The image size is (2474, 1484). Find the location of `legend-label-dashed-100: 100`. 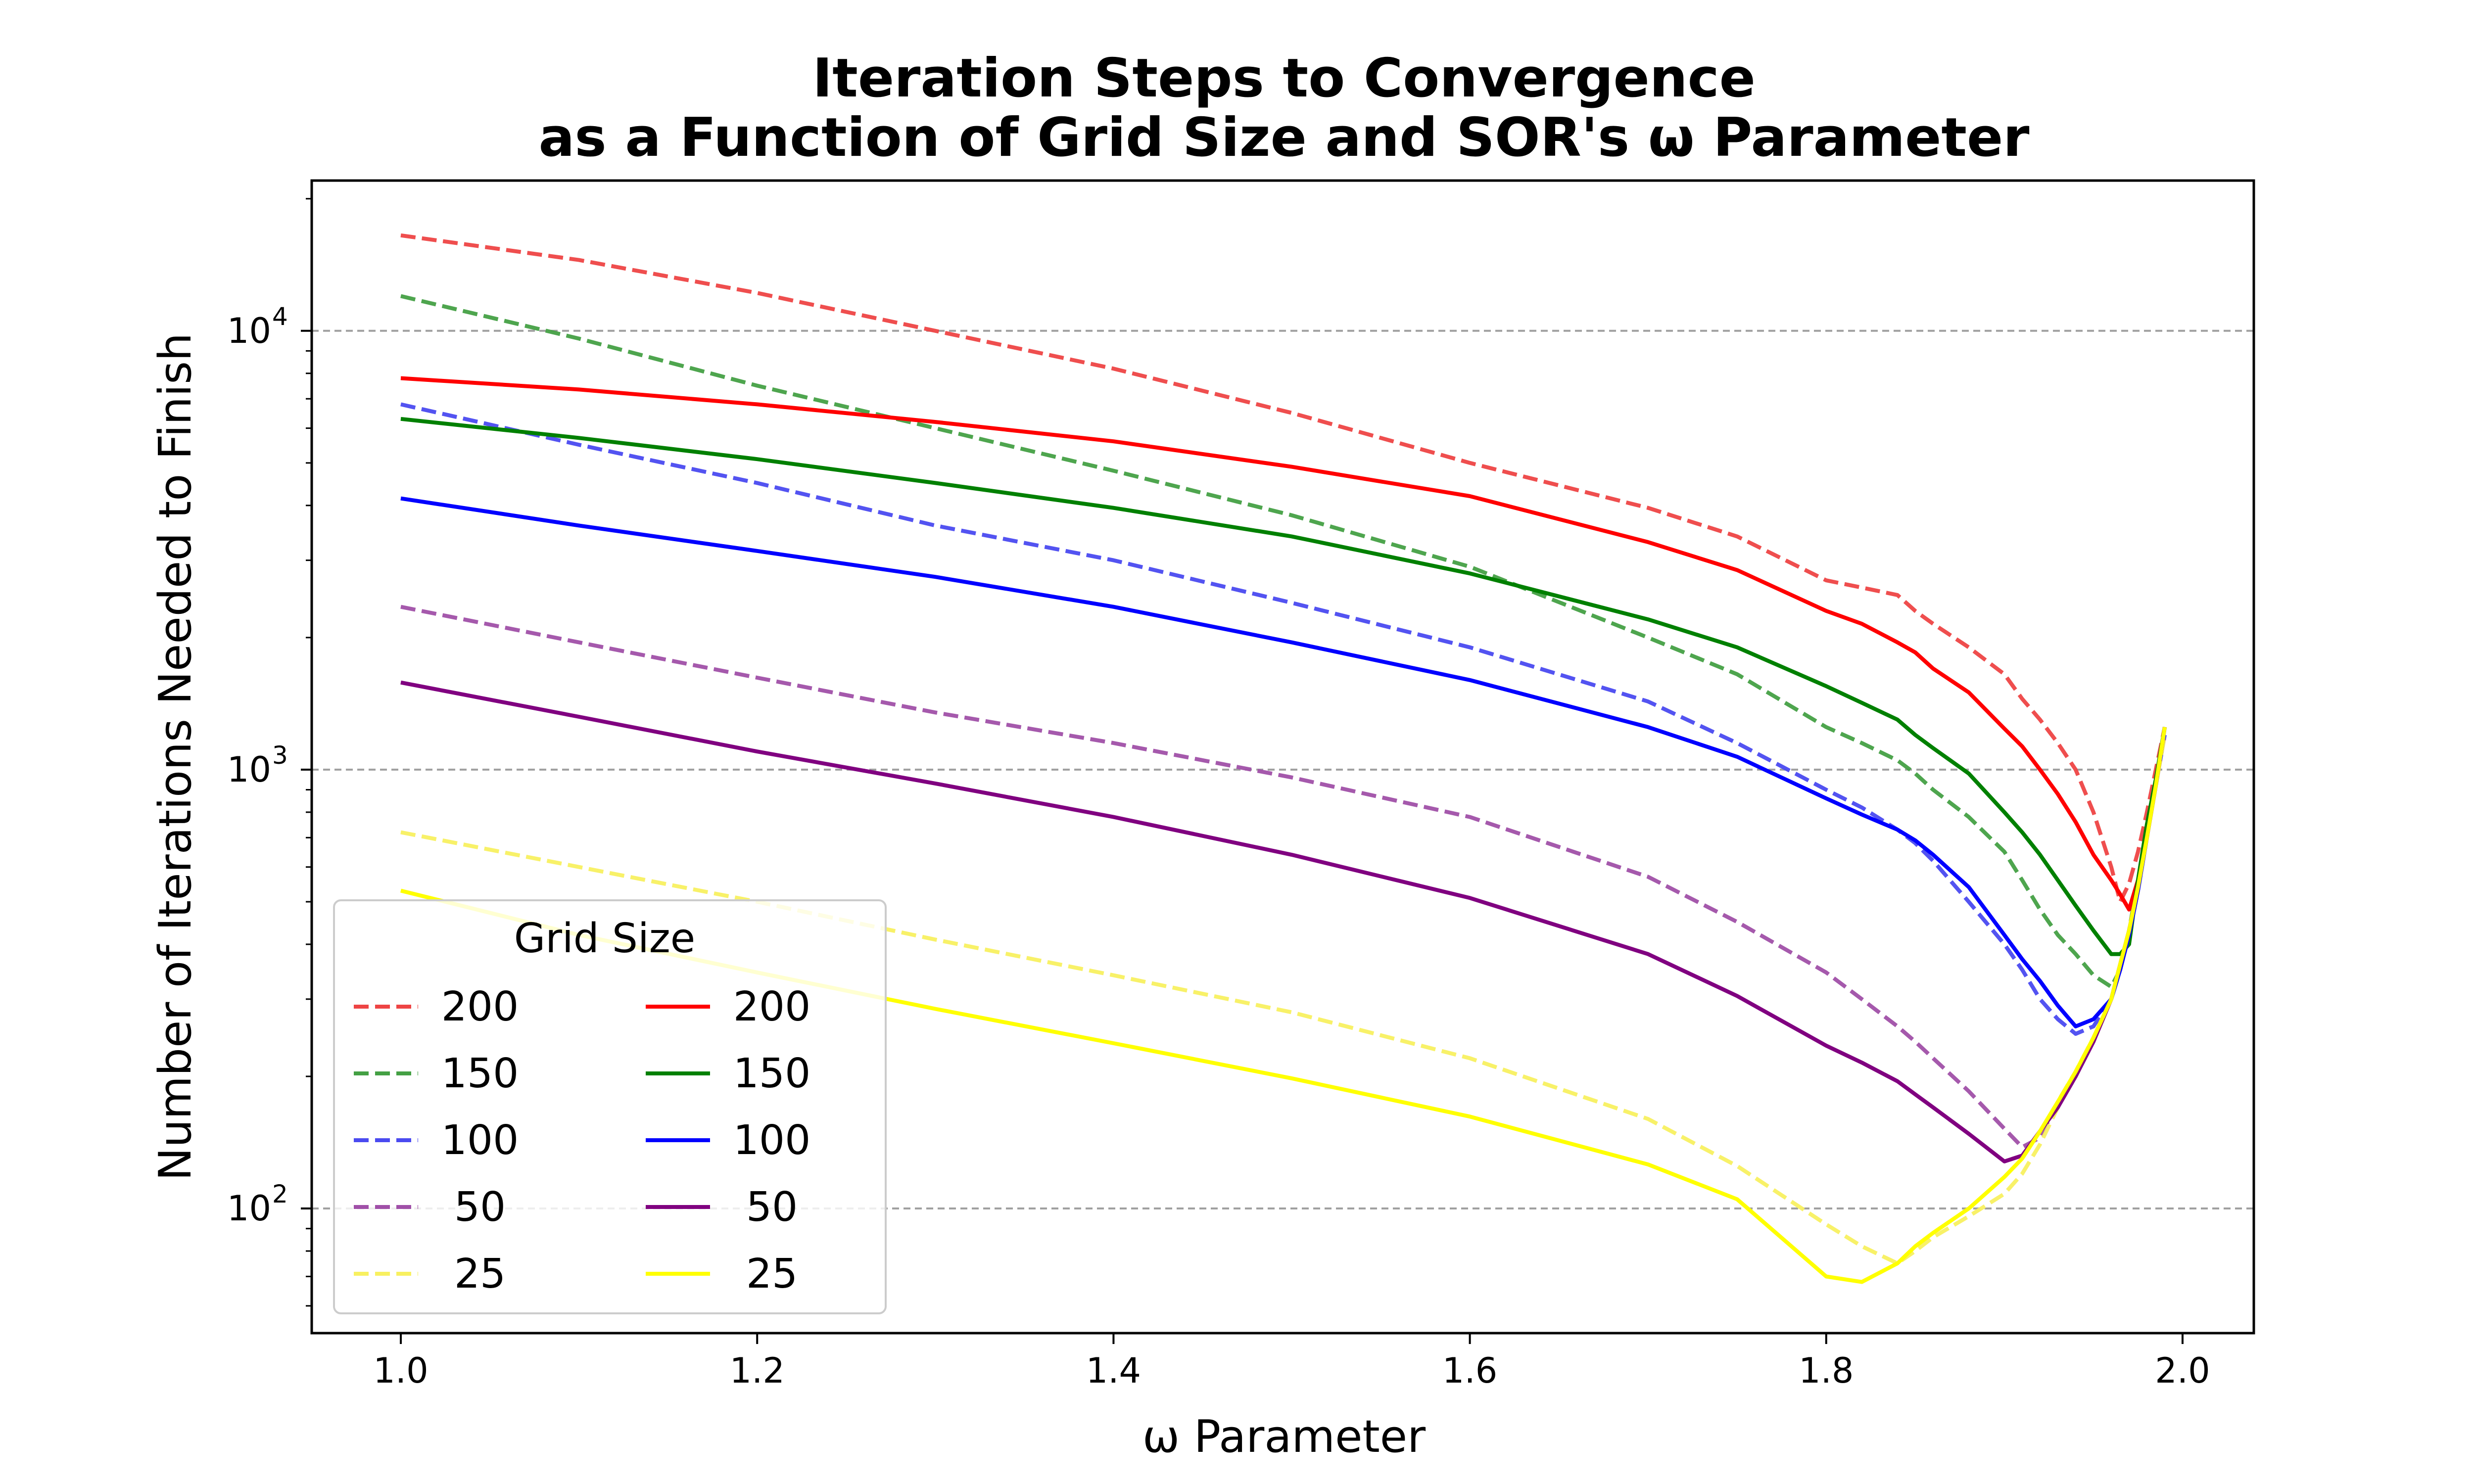

legend-label-dashed-100: 100 is located at coordinates (480, 1140).